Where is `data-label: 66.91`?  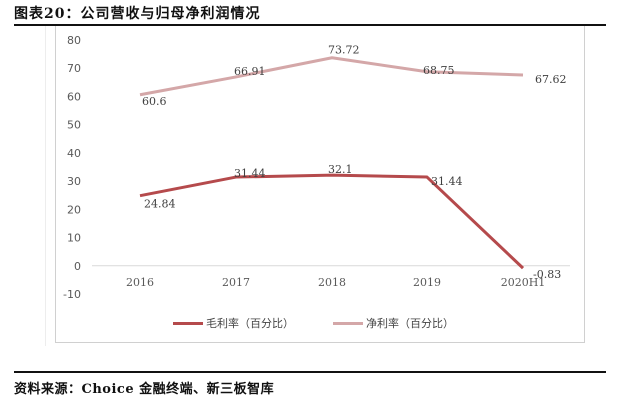 data-label: 66.91 is located at coordinates (250, 71).